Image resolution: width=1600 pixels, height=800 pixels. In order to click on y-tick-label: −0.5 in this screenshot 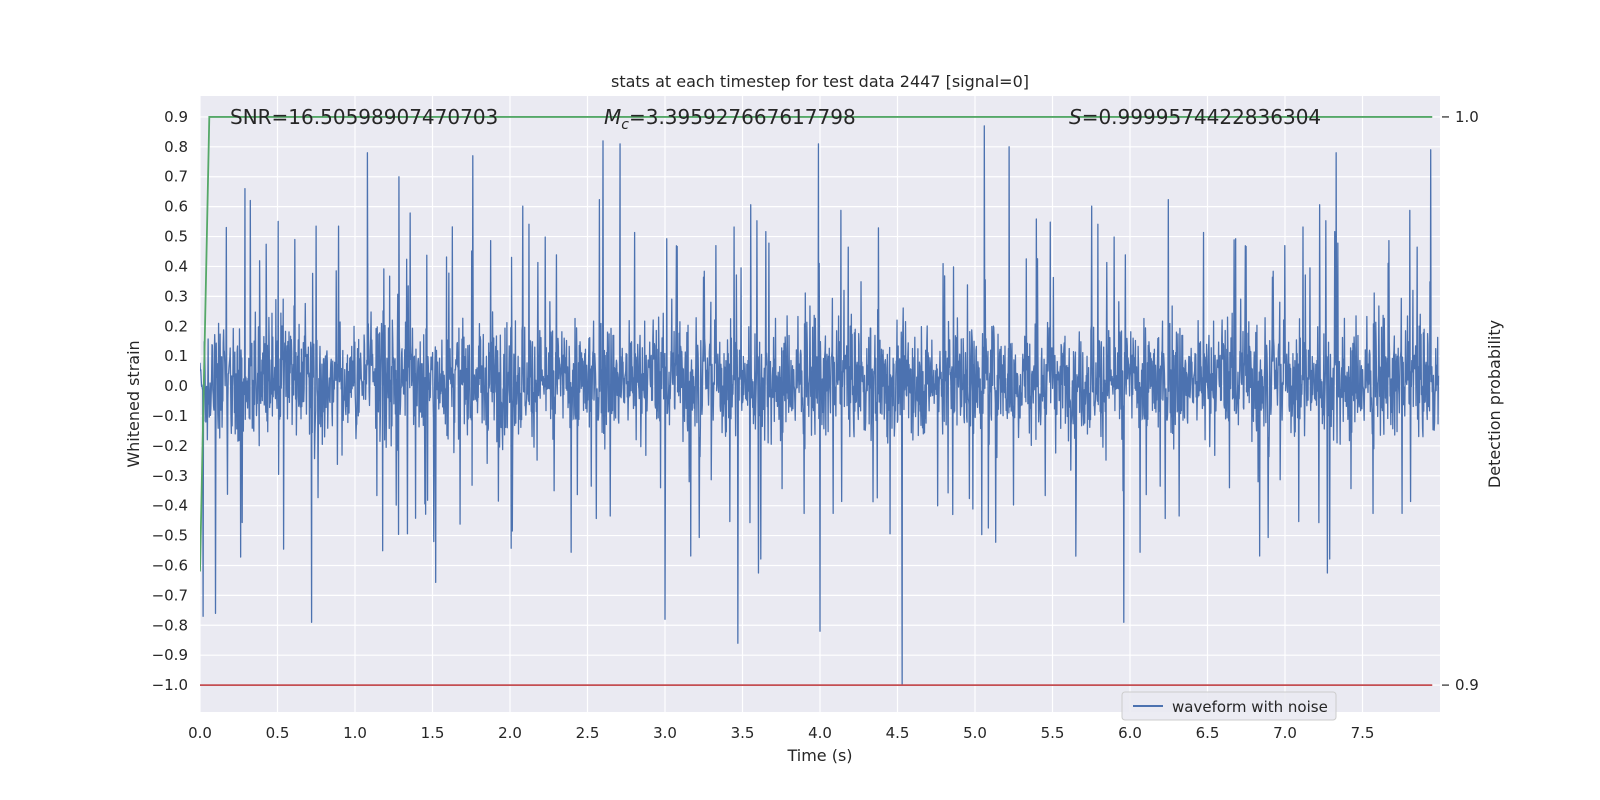, I will do `click(170, 536)`.